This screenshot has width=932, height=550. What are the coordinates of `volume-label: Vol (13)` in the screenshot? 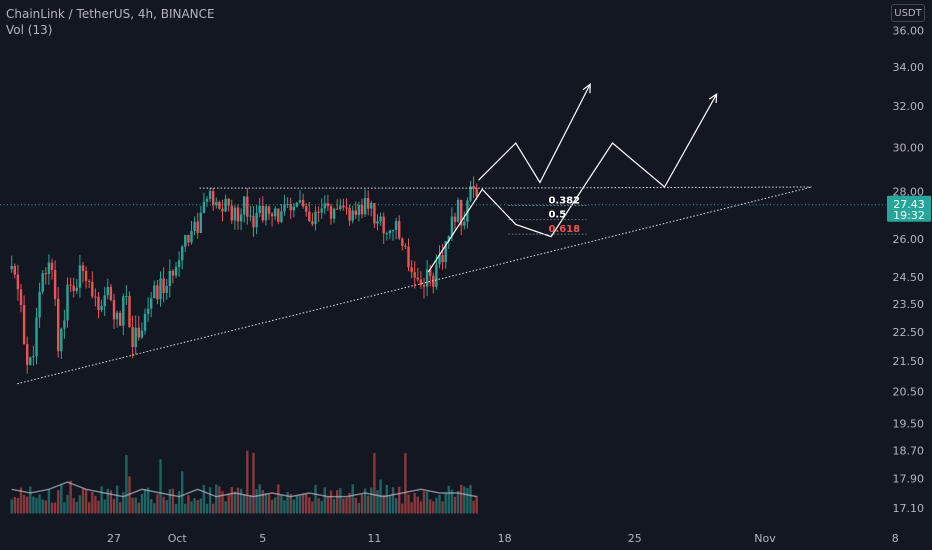 It's located at (29, 30).